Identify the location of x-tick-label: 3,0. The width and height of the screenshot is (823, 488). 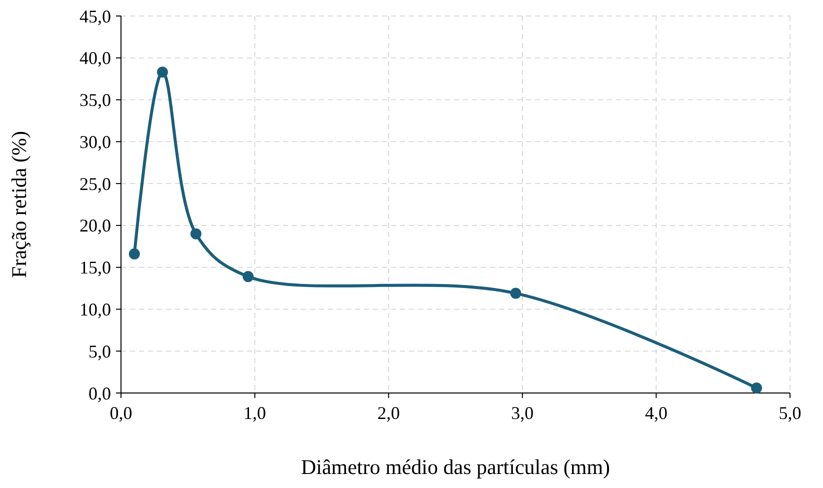
(522, 413).